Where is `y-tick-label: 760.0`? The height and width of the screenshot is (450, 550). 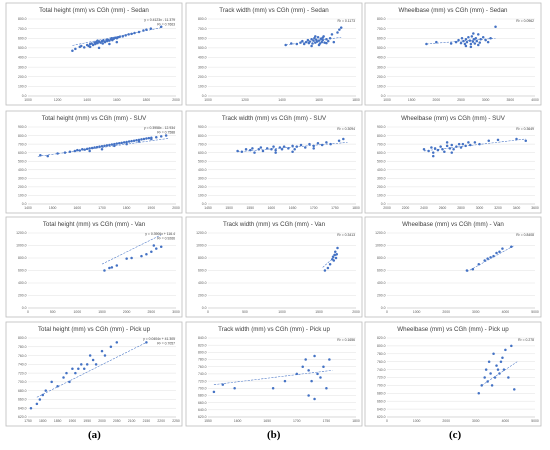 y-tick-label: 760.0 is located at coordinates (22, 356).